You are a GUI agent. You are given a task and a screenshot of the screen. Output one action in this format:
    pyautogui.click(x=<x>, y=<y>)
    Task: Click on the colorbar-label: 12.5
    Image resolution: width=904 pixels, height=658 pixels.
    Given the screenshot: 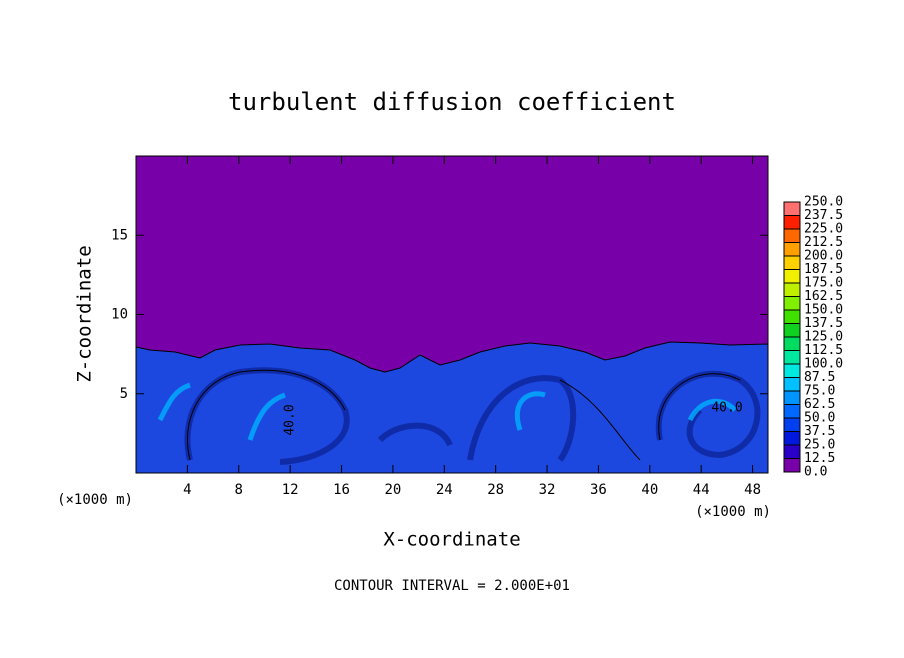 What is the action you would take?
    pyautogui.click(x=819, y=458)
    